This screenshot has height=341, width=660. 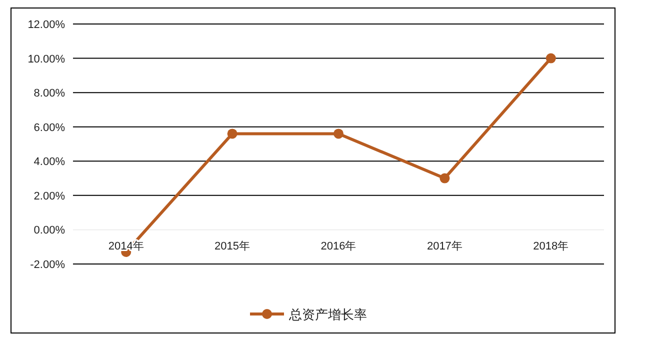 What do you see at coordinates (50, 230) in the screenshot?
I see `y-tick-label: 0.00%` at bounding box center [50, 230].